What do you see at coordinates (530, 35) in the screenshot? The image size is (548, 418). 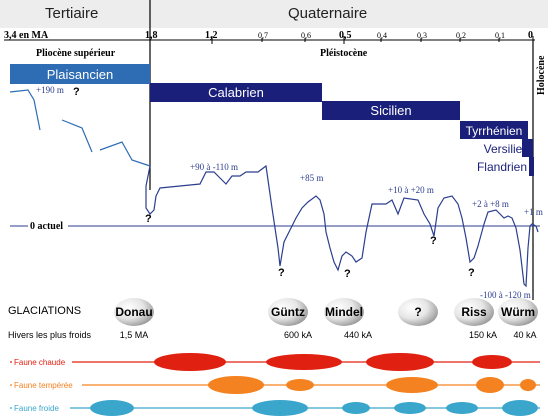 I see `tick-label: 0` at bounding box center [530, 35].